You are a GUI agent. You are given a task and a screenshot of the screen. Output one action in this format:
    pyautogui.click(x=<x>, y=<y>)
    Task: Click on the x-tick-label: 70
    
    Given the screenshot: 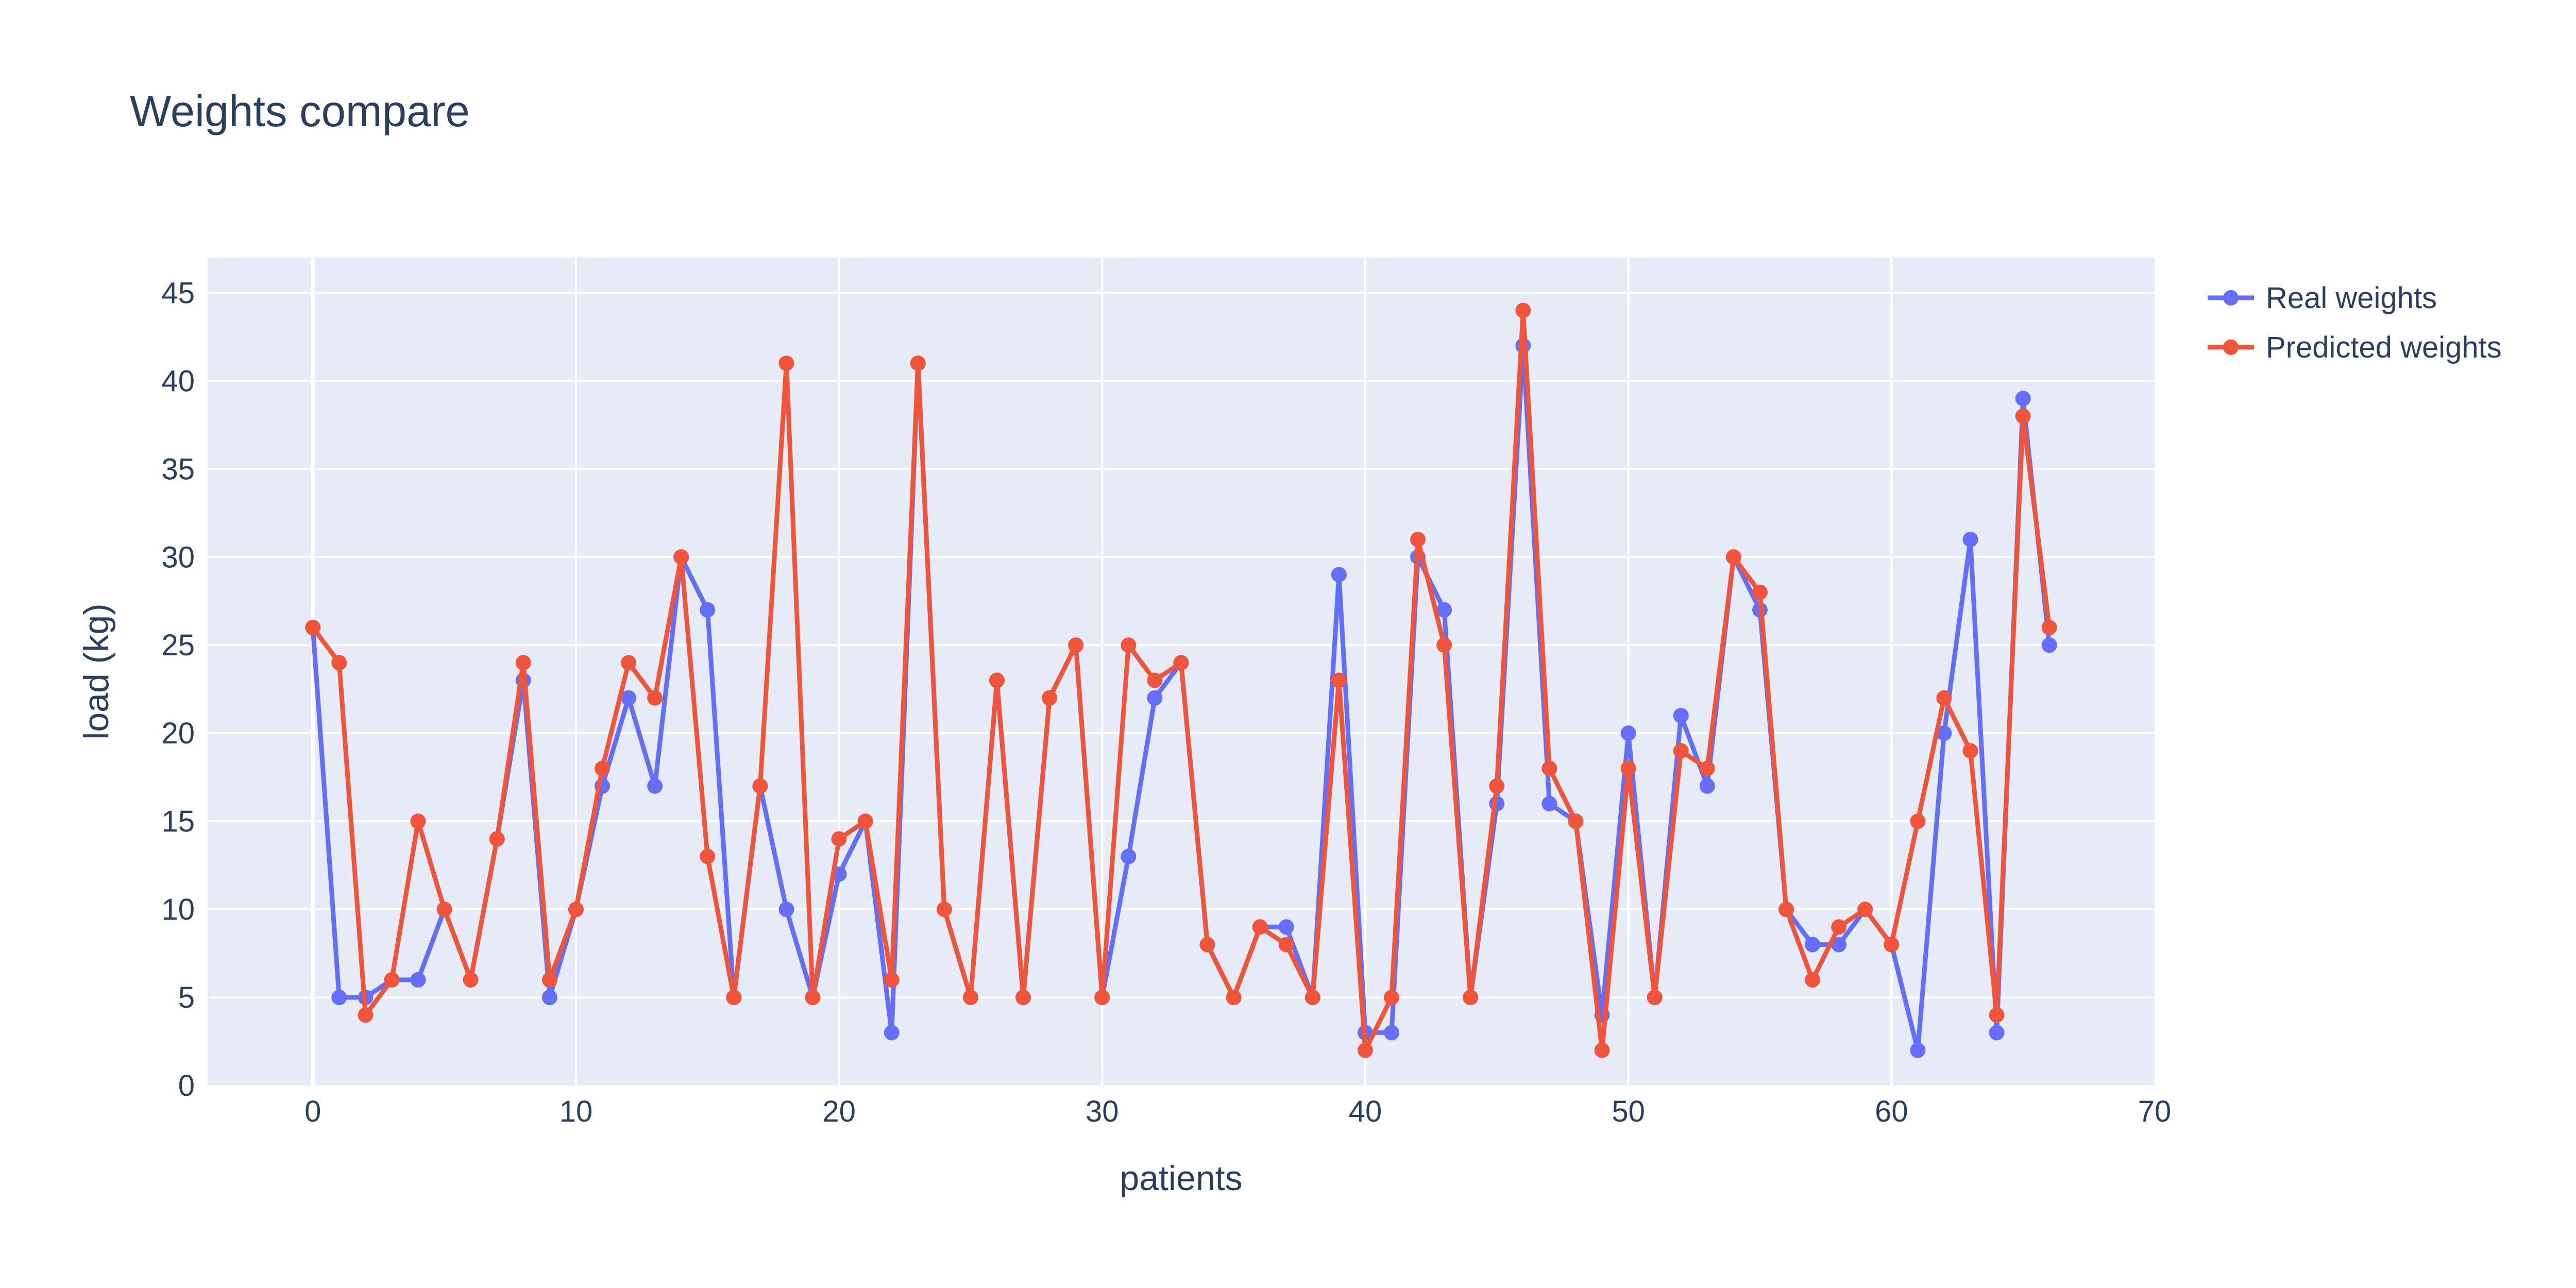 What is the action you would take?
    pyautogui.click(x=2155, y=1111)
    